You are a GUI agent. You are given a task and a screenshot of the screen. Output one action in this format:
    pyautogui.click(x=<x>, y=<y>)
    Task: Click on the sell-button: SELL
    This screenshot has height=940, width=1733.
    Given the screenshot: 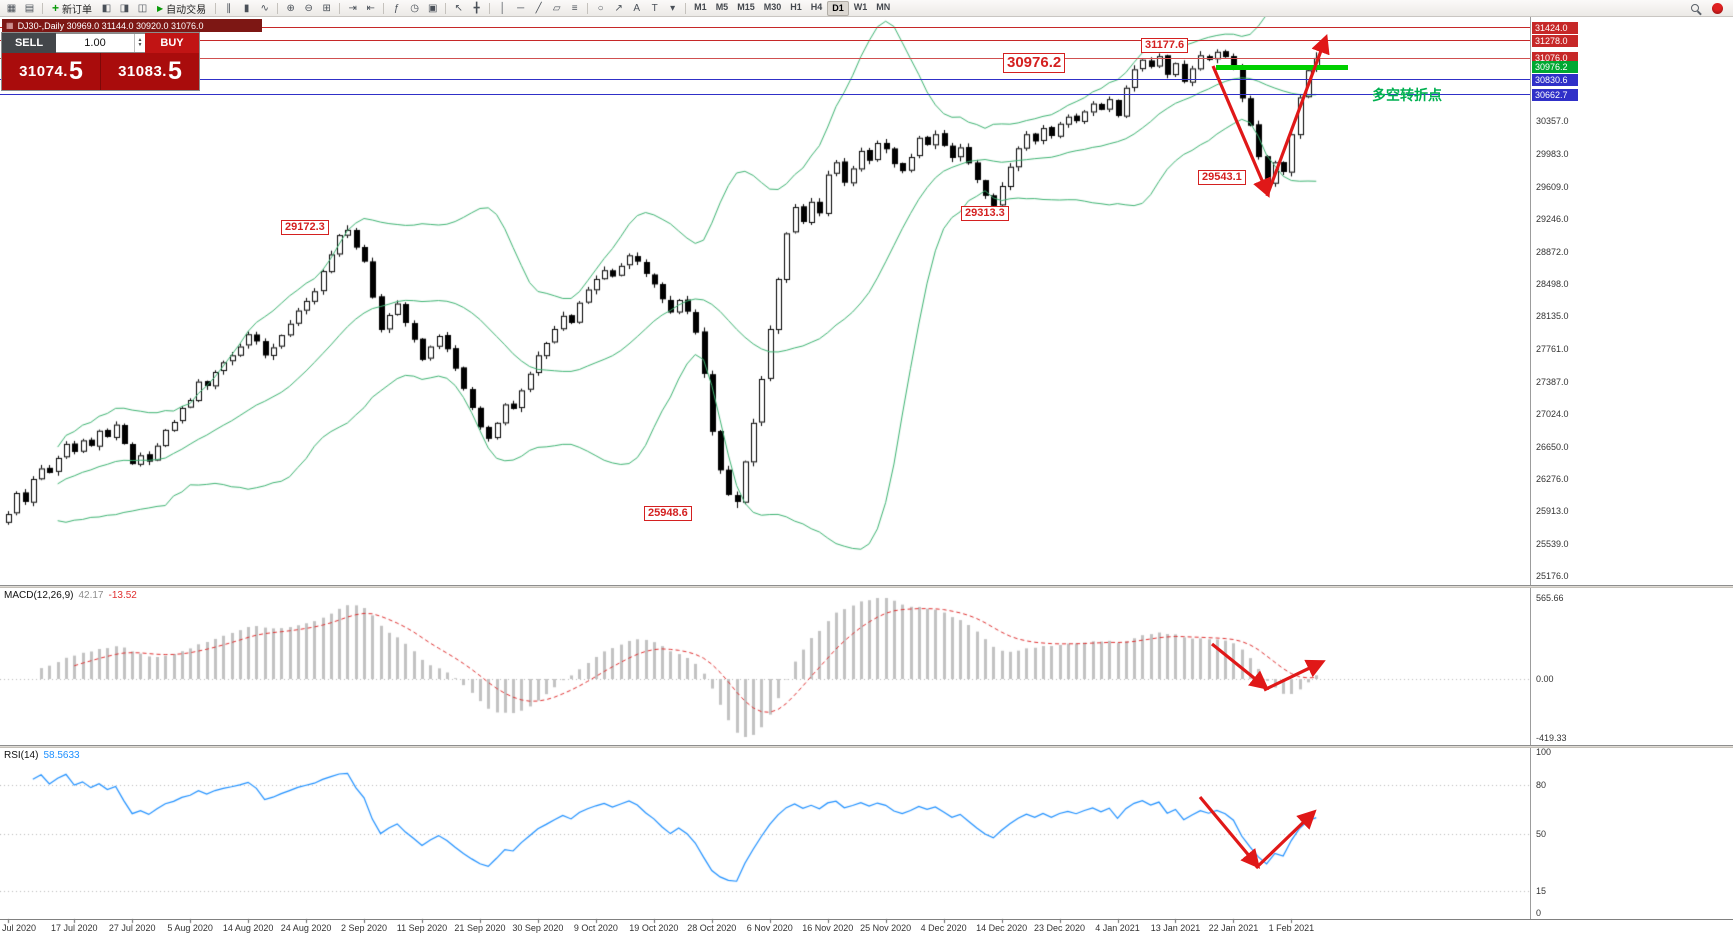 What is the action you would take?
    pyautogui.click(x=29, y=43)
    